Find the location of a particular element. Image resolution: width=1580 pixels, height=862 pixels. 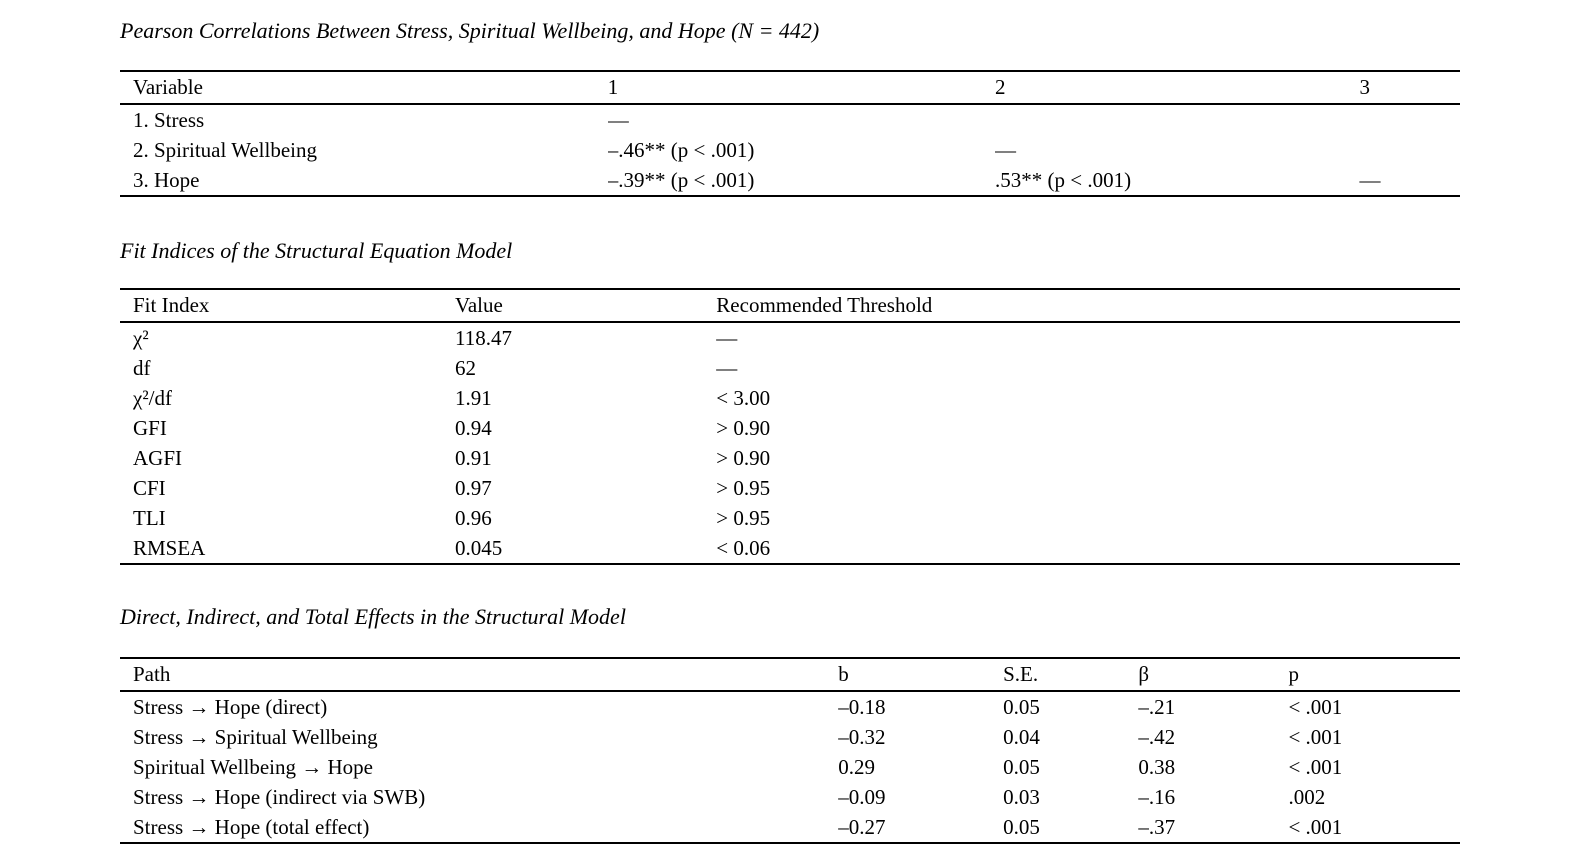

table-row: TLI 0.96 > 0.95 is located at coordinates (790, 518).